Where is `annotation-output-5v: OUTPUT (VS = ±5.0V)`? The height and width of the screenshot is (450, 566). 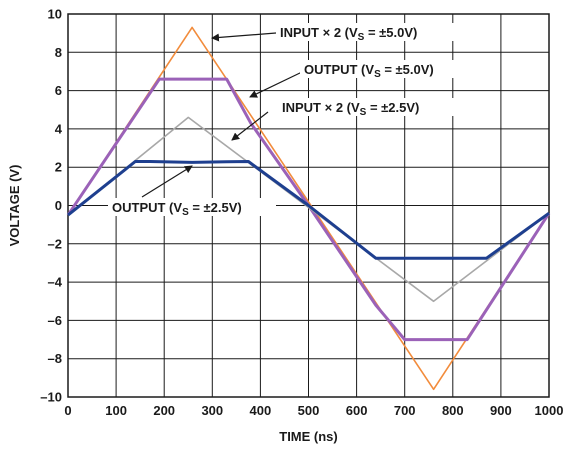 annotation-output-5v: OUTPUT (VS = ±5.0V) is located at coordinates (359, 79).